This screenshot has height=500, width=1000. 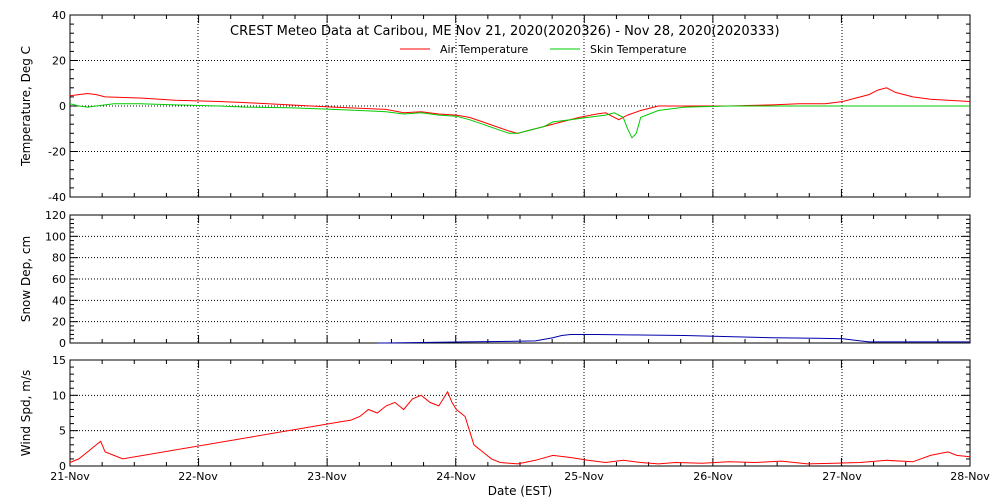 What do you see at coordinates (59, 258) in the screenshot?
I see `snow-ytick-label: 80` at bounding box center [59, 258].